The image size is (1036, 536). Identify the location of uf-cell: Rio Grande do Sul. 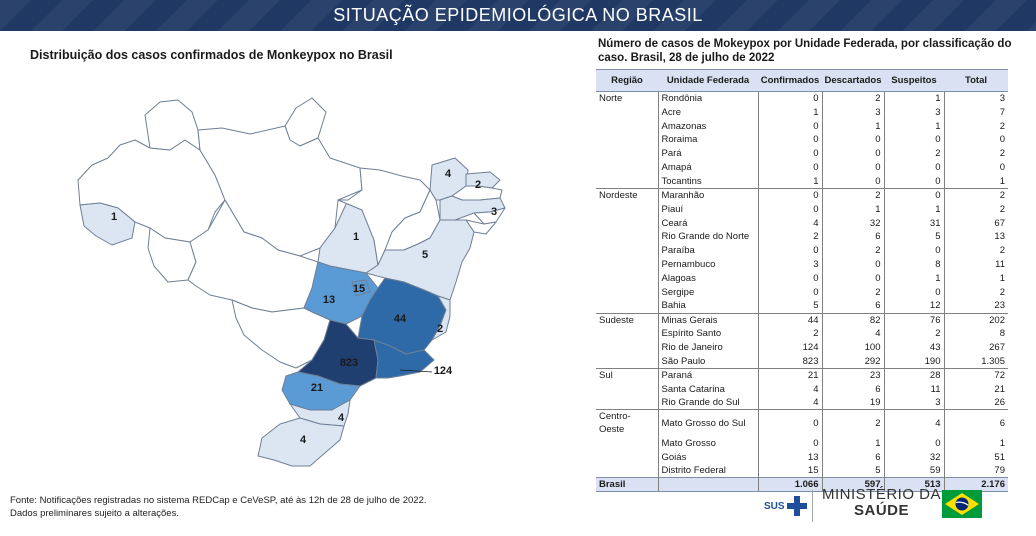
(708, 403).